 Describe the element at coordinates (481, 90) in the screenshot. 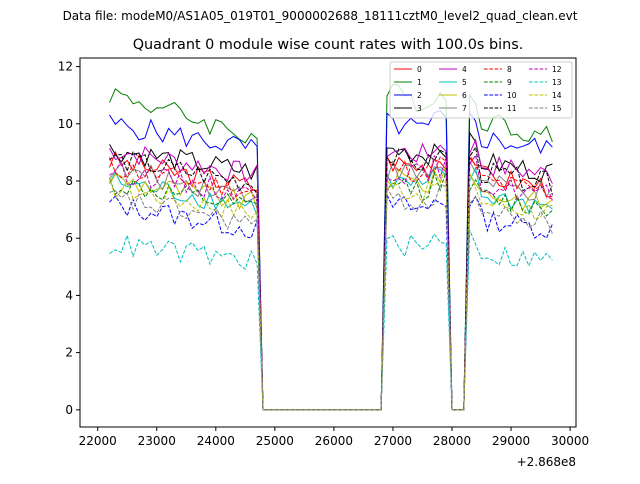

I see `legend-box` at that location.